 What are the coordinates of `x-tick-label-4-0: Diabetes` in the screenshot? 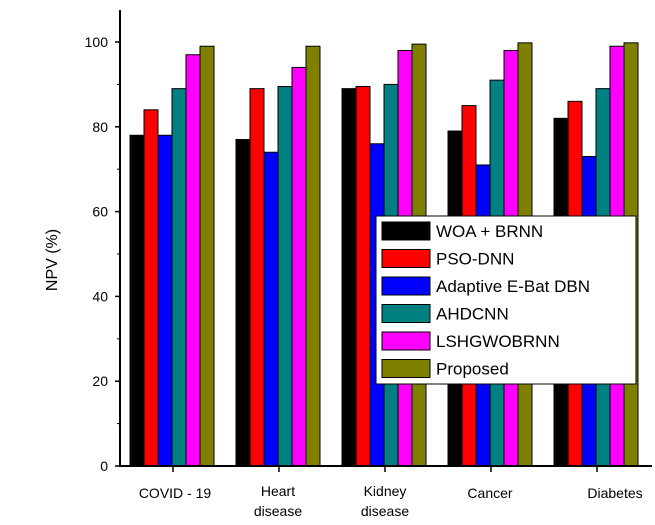 It's located at (614, 493).